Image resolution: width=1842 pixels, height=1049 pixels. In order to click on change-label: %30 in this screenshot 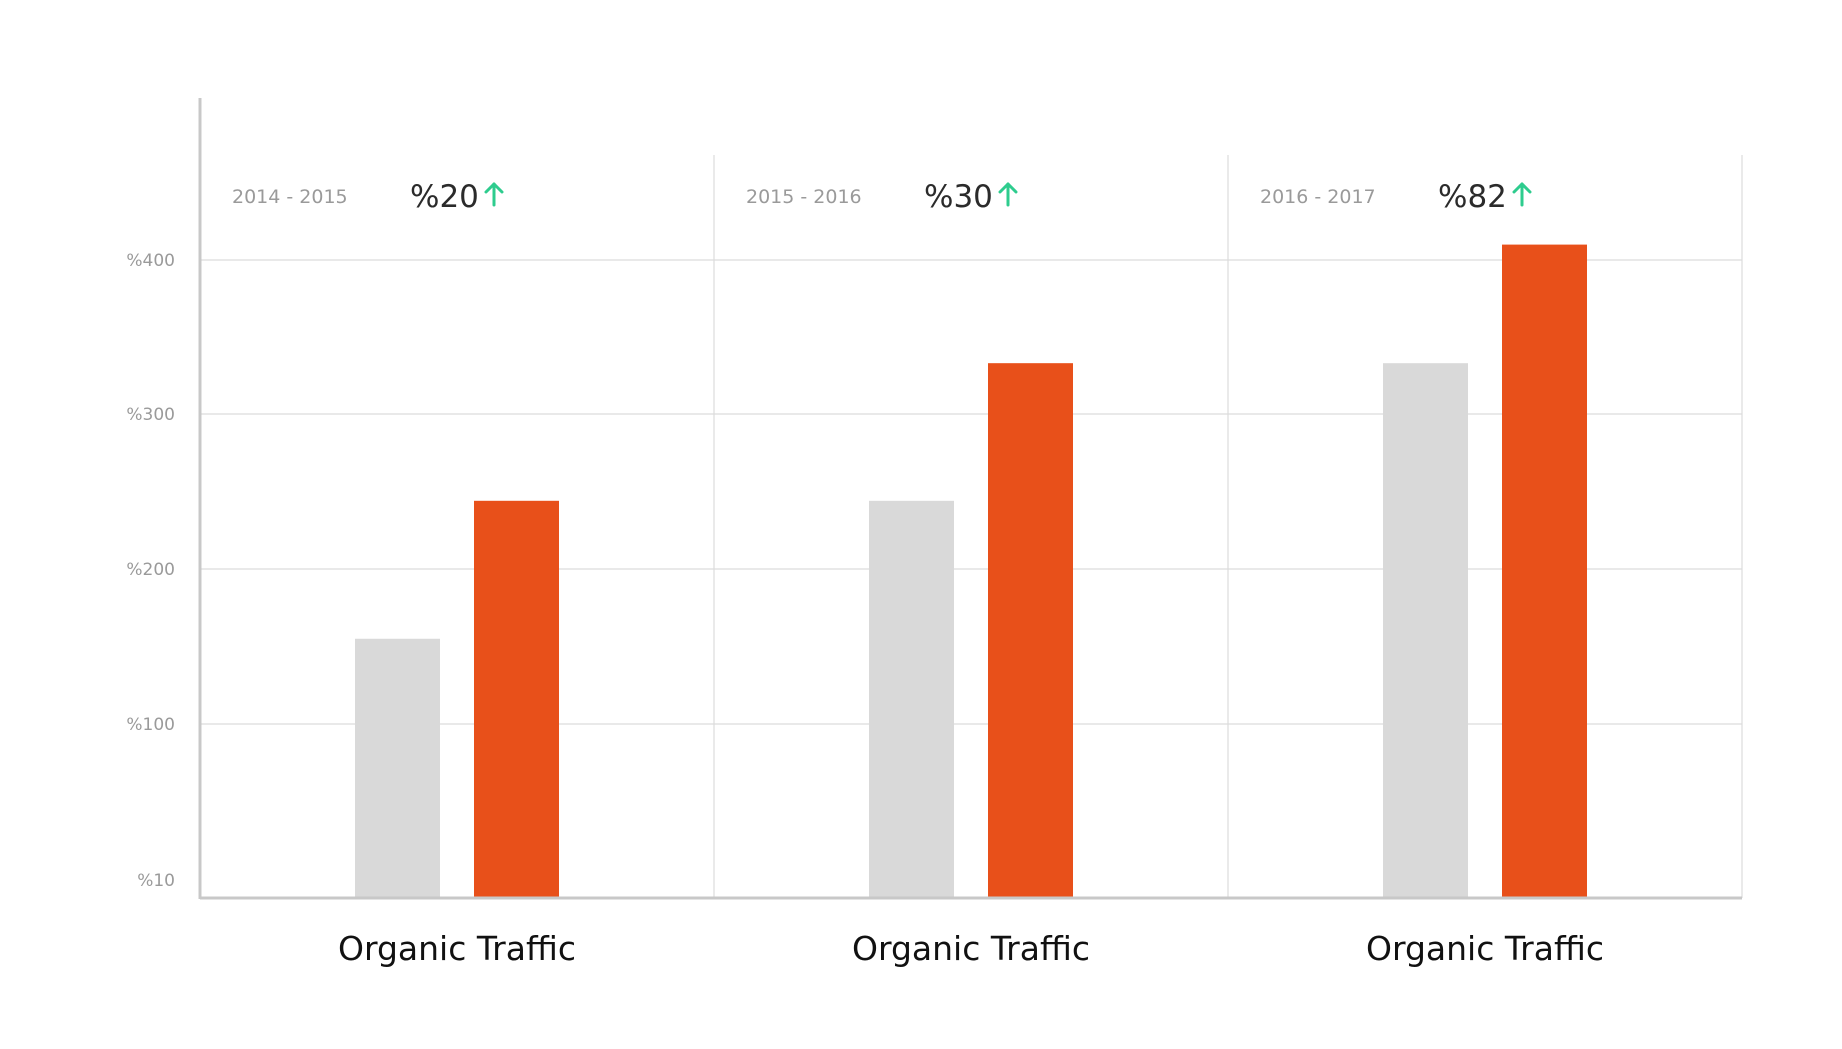, I will do `click(958, 197)`.